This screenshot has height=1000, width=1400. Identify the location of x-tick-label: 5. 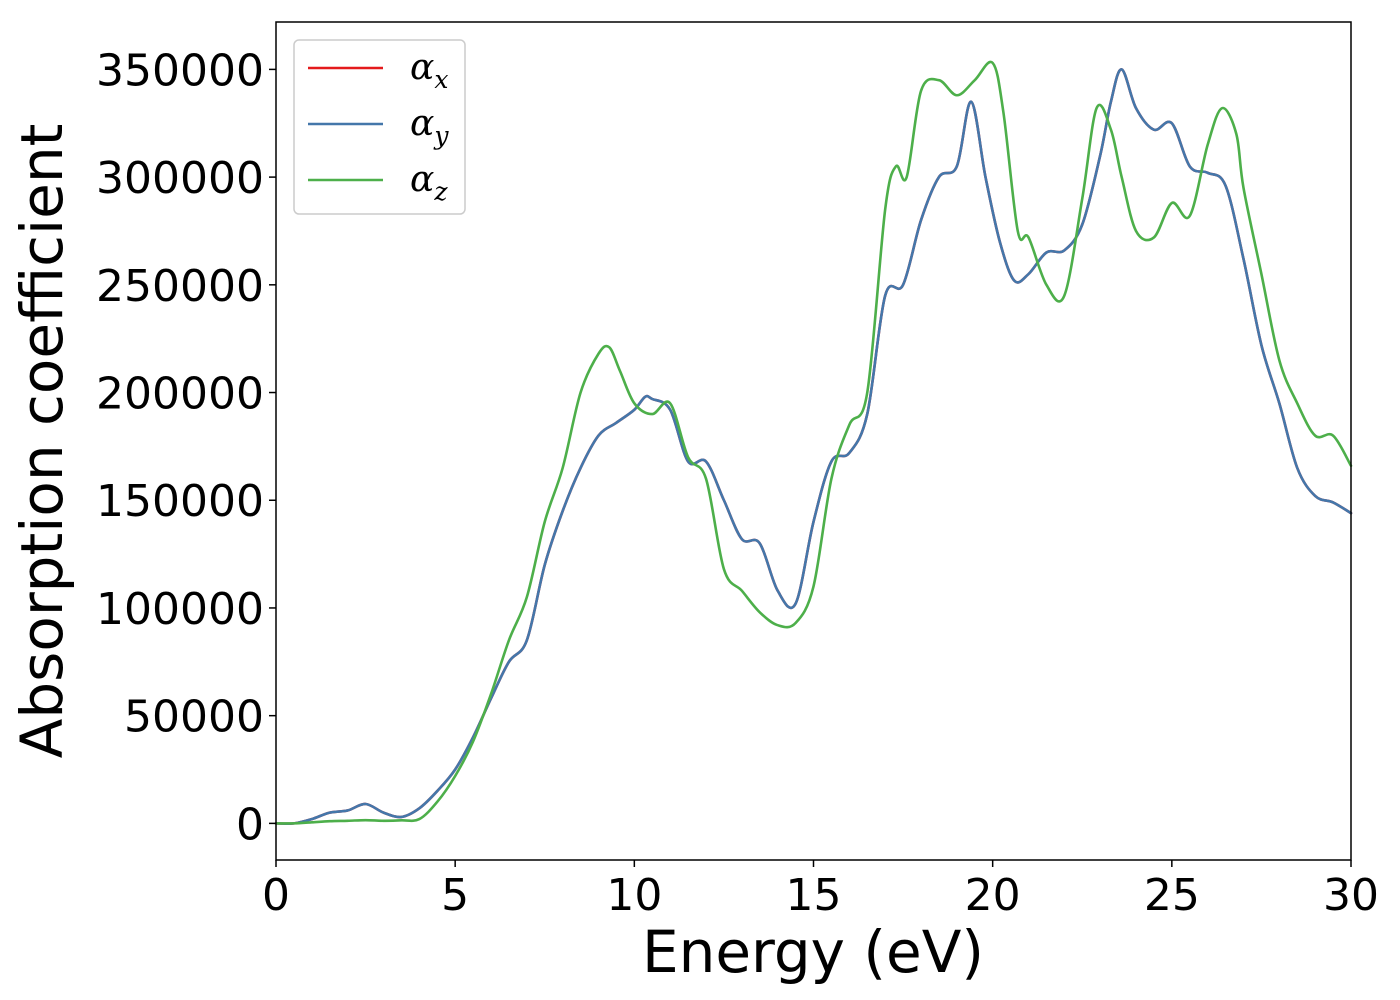
(455, 895).